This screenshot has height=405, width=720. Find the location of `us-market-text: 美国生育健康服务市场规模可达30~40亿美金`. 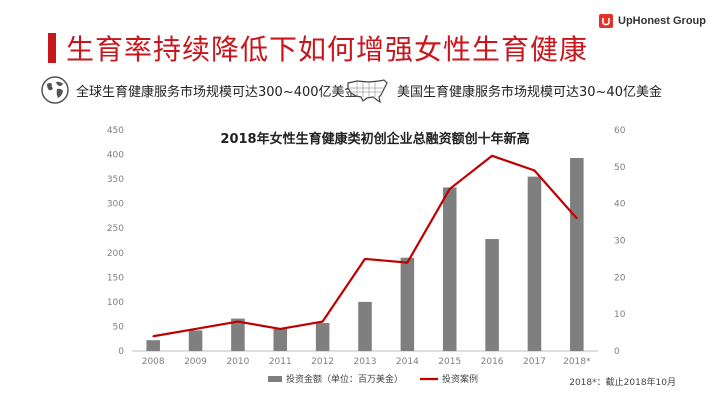

us-market-text: 美国生育健康服务市场规模可达30~40亿美金 is located at coordinates (529, 92).